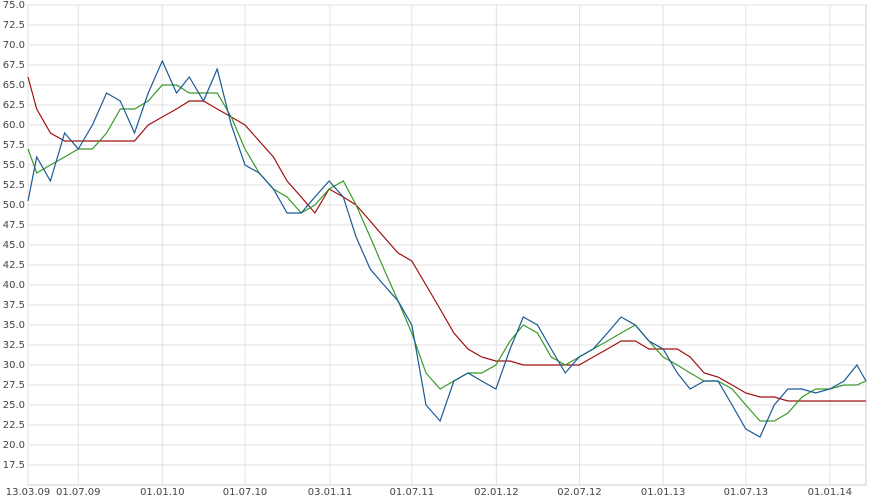 Image resolution: width=870 pixels, height=500 pixels. Describe the element at coordinates (663, 492) in the screenshot. I see `x-tick-label: 01.01.13` at that location.